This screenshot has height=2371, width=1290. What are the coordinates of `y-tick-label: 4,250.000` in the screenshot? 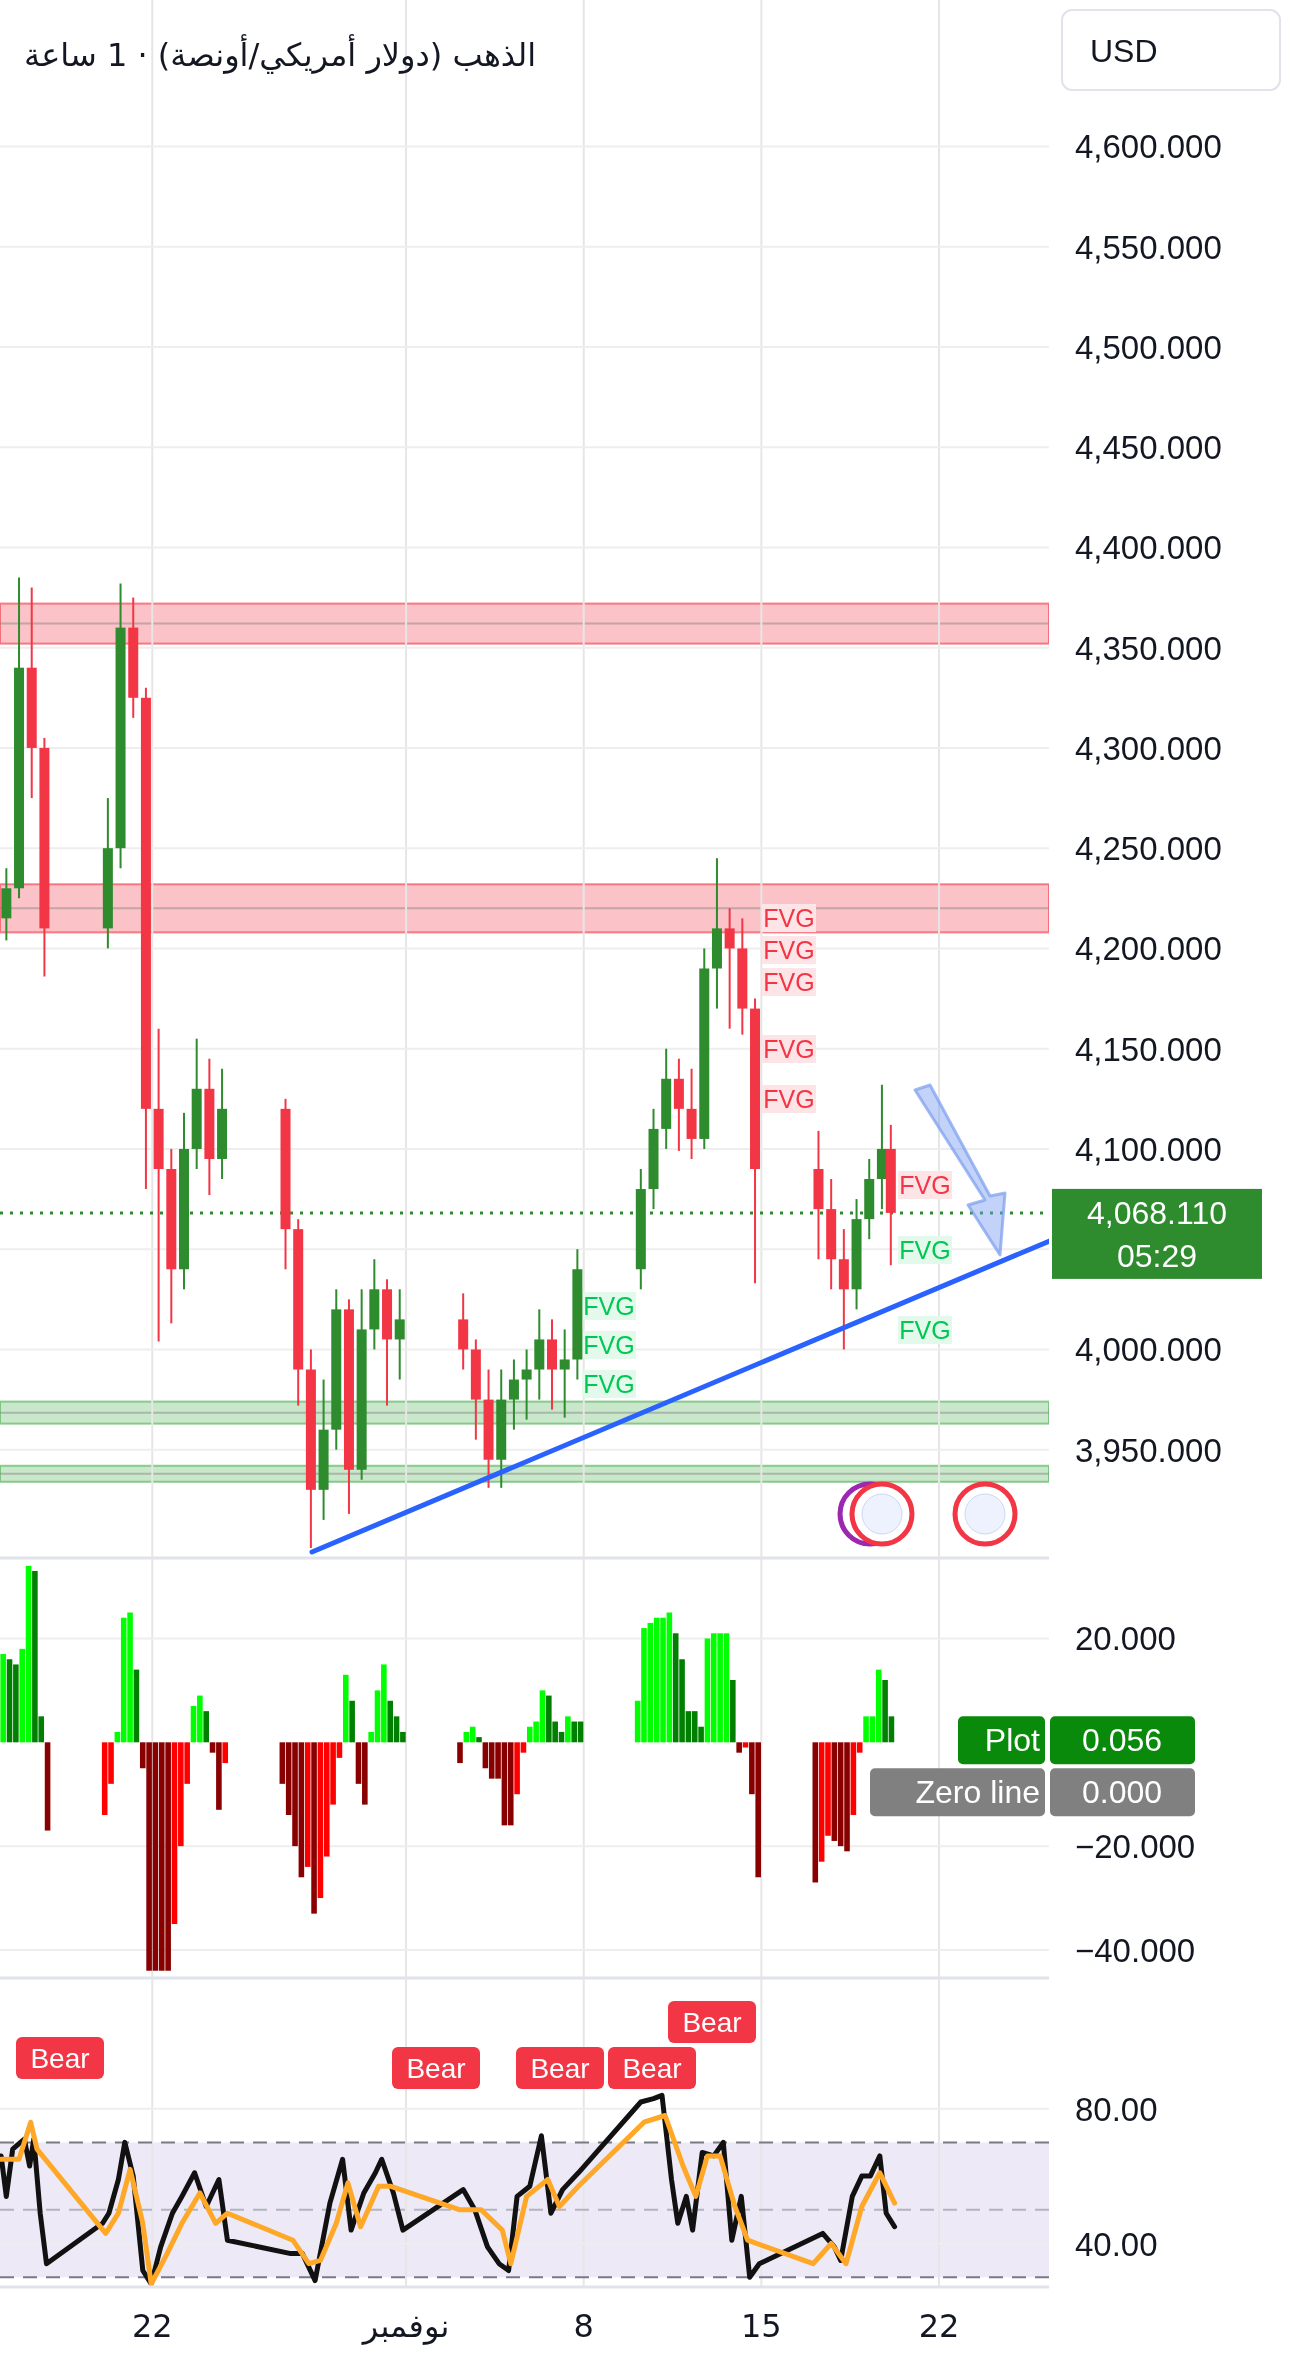 It's located at (1148, 849).